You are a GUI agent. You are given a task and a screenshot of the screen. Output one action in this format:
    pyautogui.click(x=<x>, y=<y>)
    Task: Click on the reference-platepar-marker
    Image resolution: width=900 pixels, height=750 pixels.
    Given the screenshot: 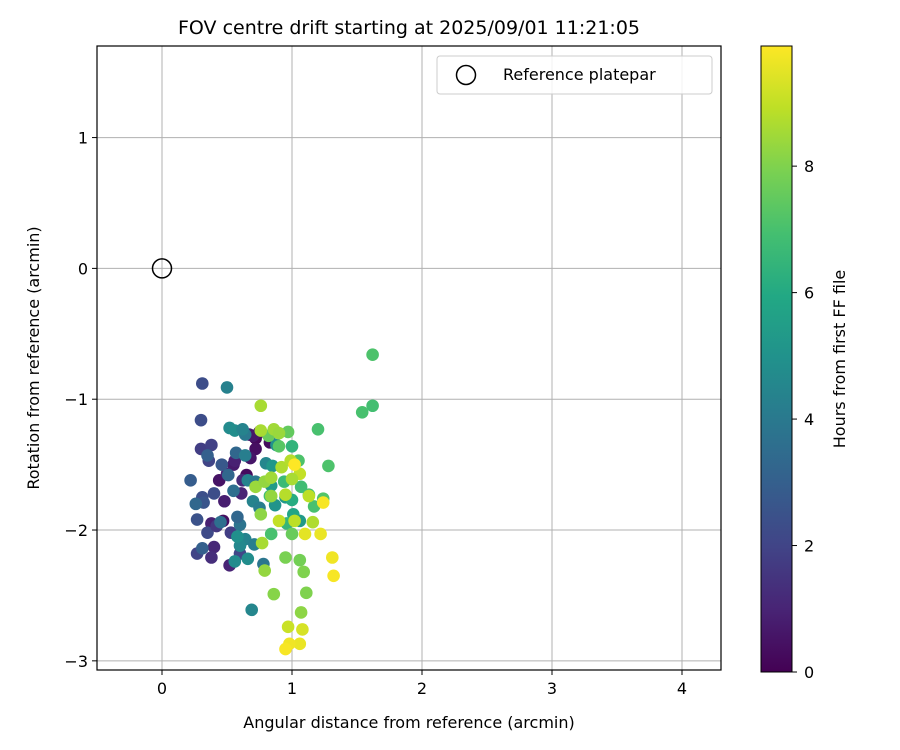 What is the action you would take?
    pyautogui.click(x=162, y=268)
    